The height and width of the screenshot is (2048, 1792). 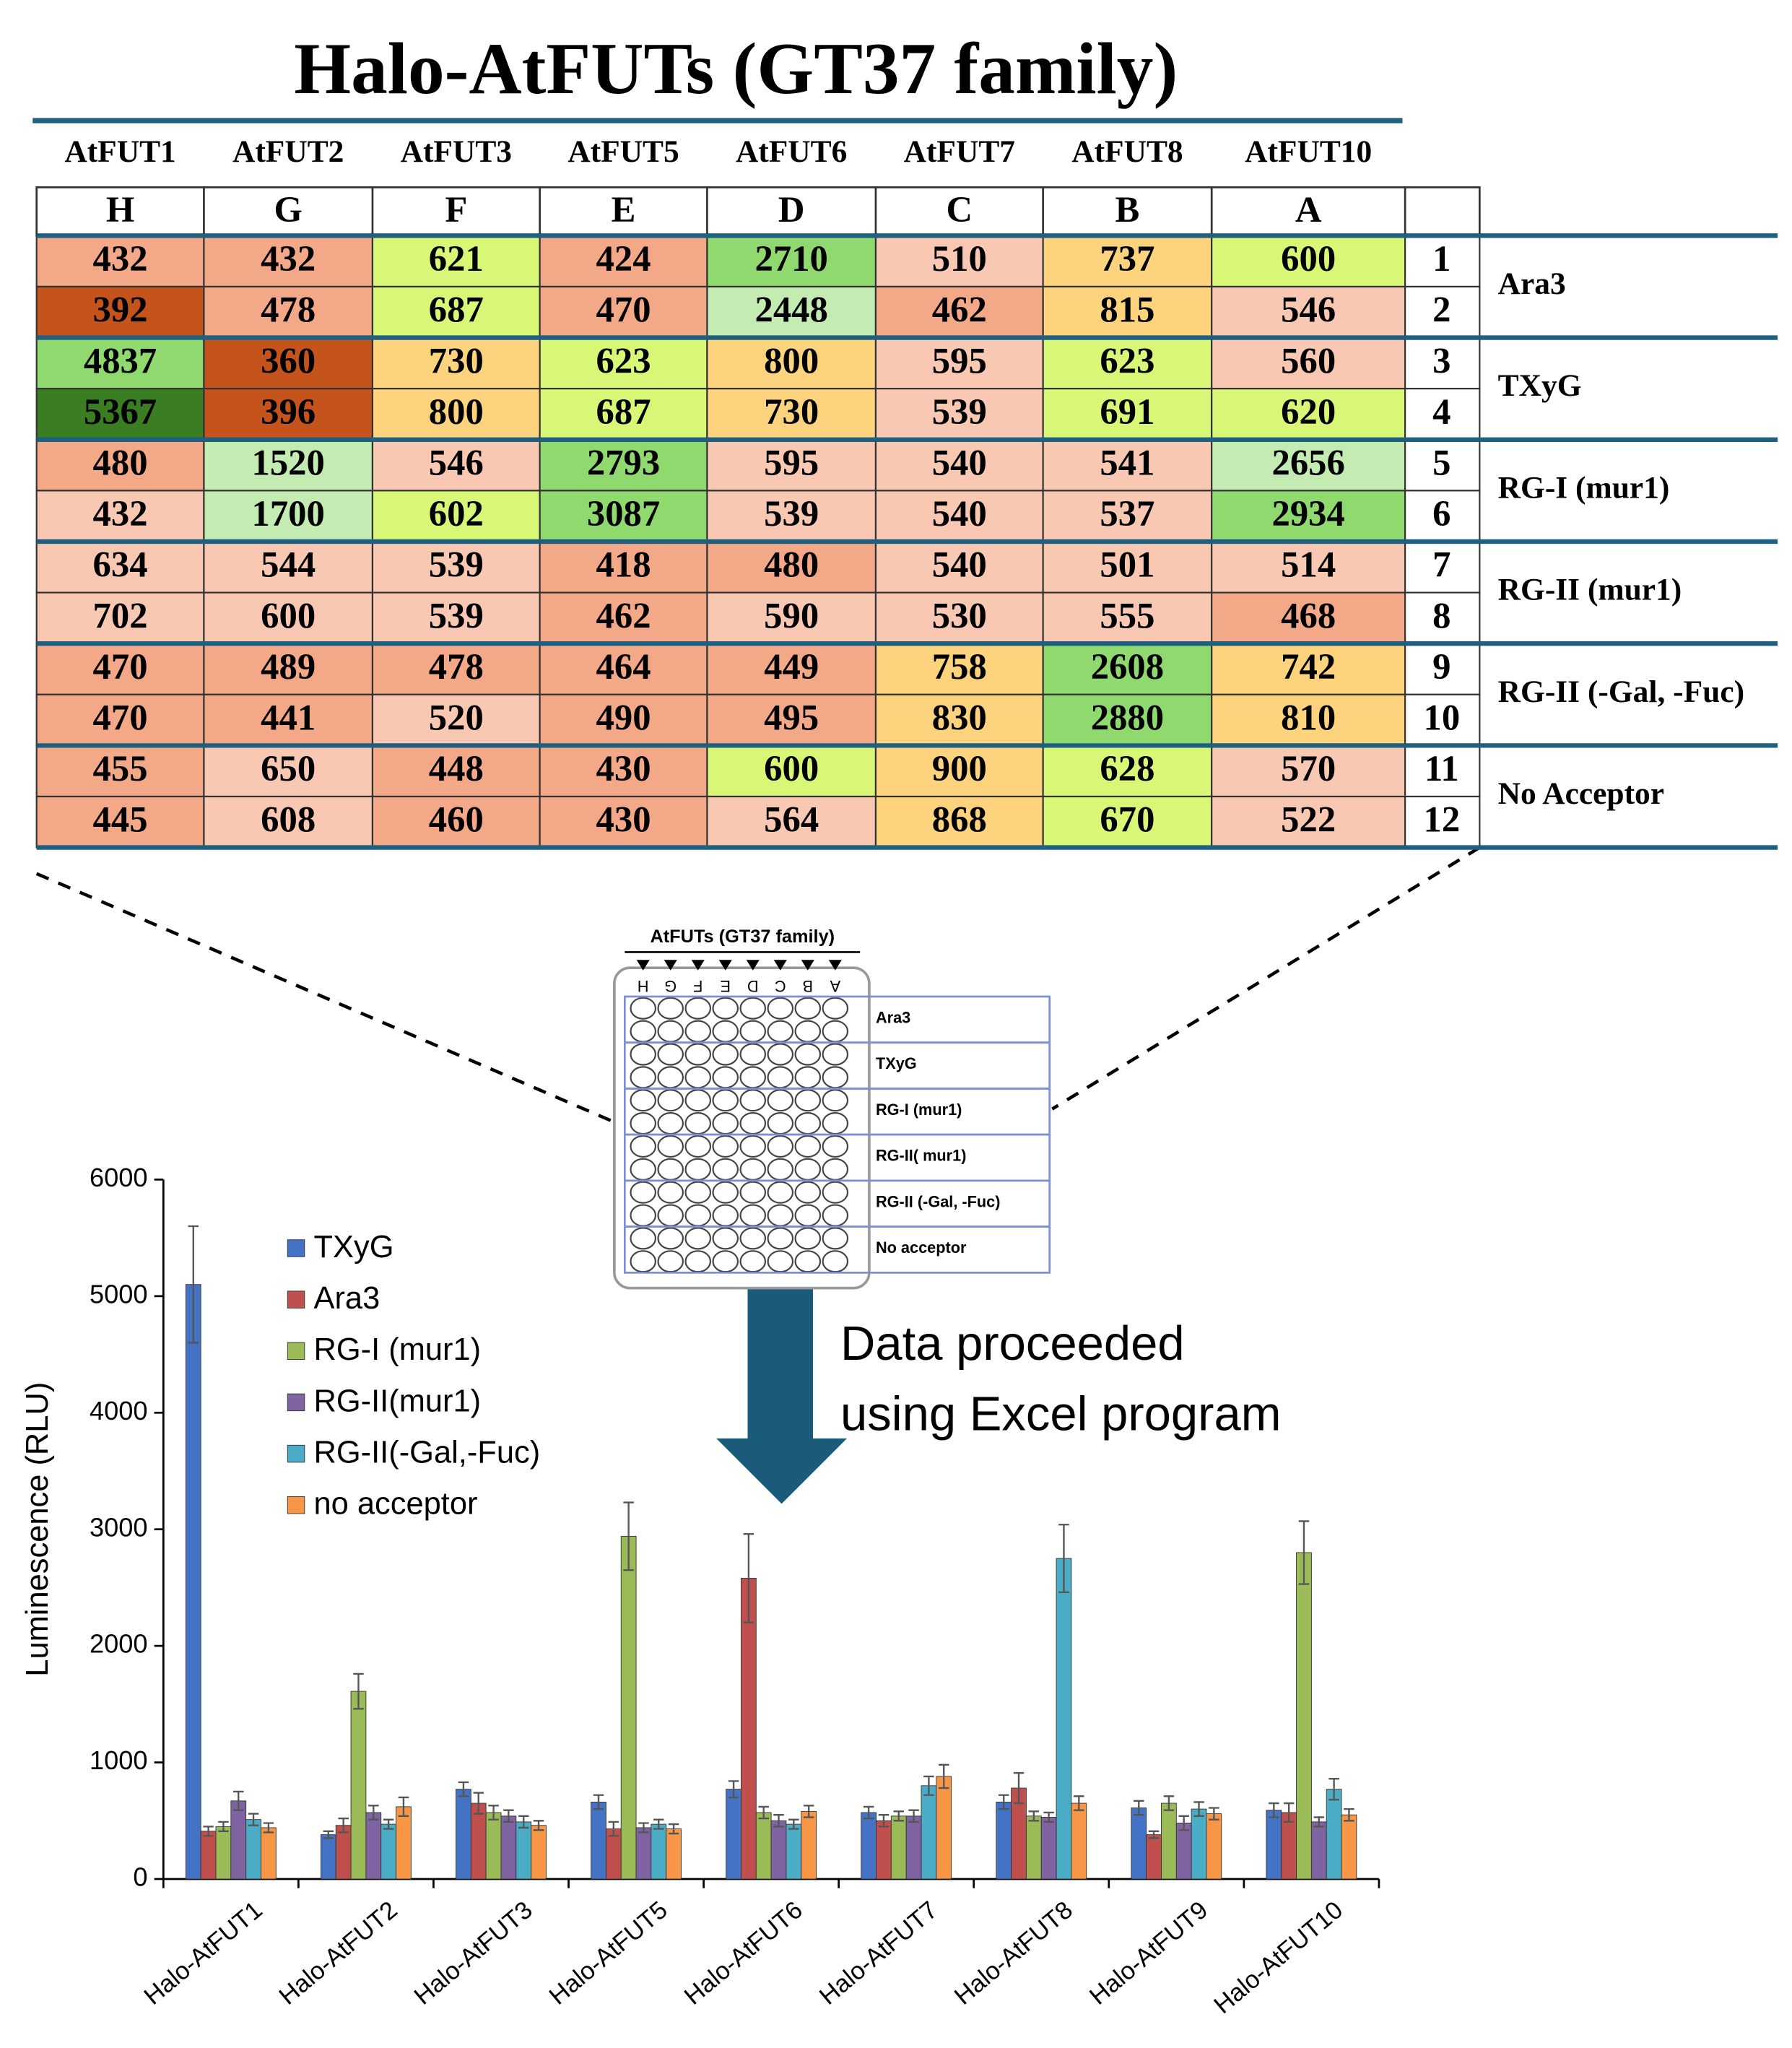 I want to click on row-number: 7, so click(x=1441, y=564).